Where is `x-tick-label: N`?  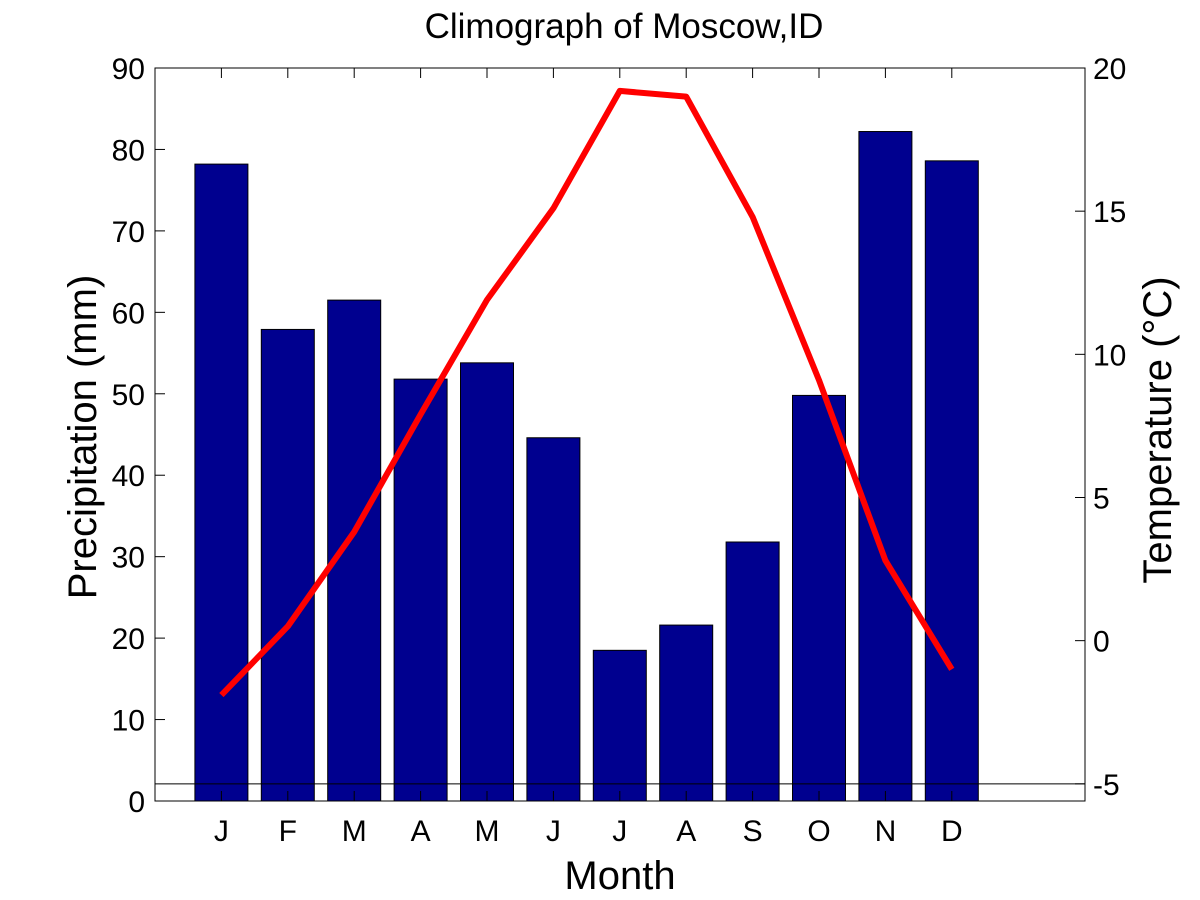 x-tick-label: N is located at coordinates (886, 831).